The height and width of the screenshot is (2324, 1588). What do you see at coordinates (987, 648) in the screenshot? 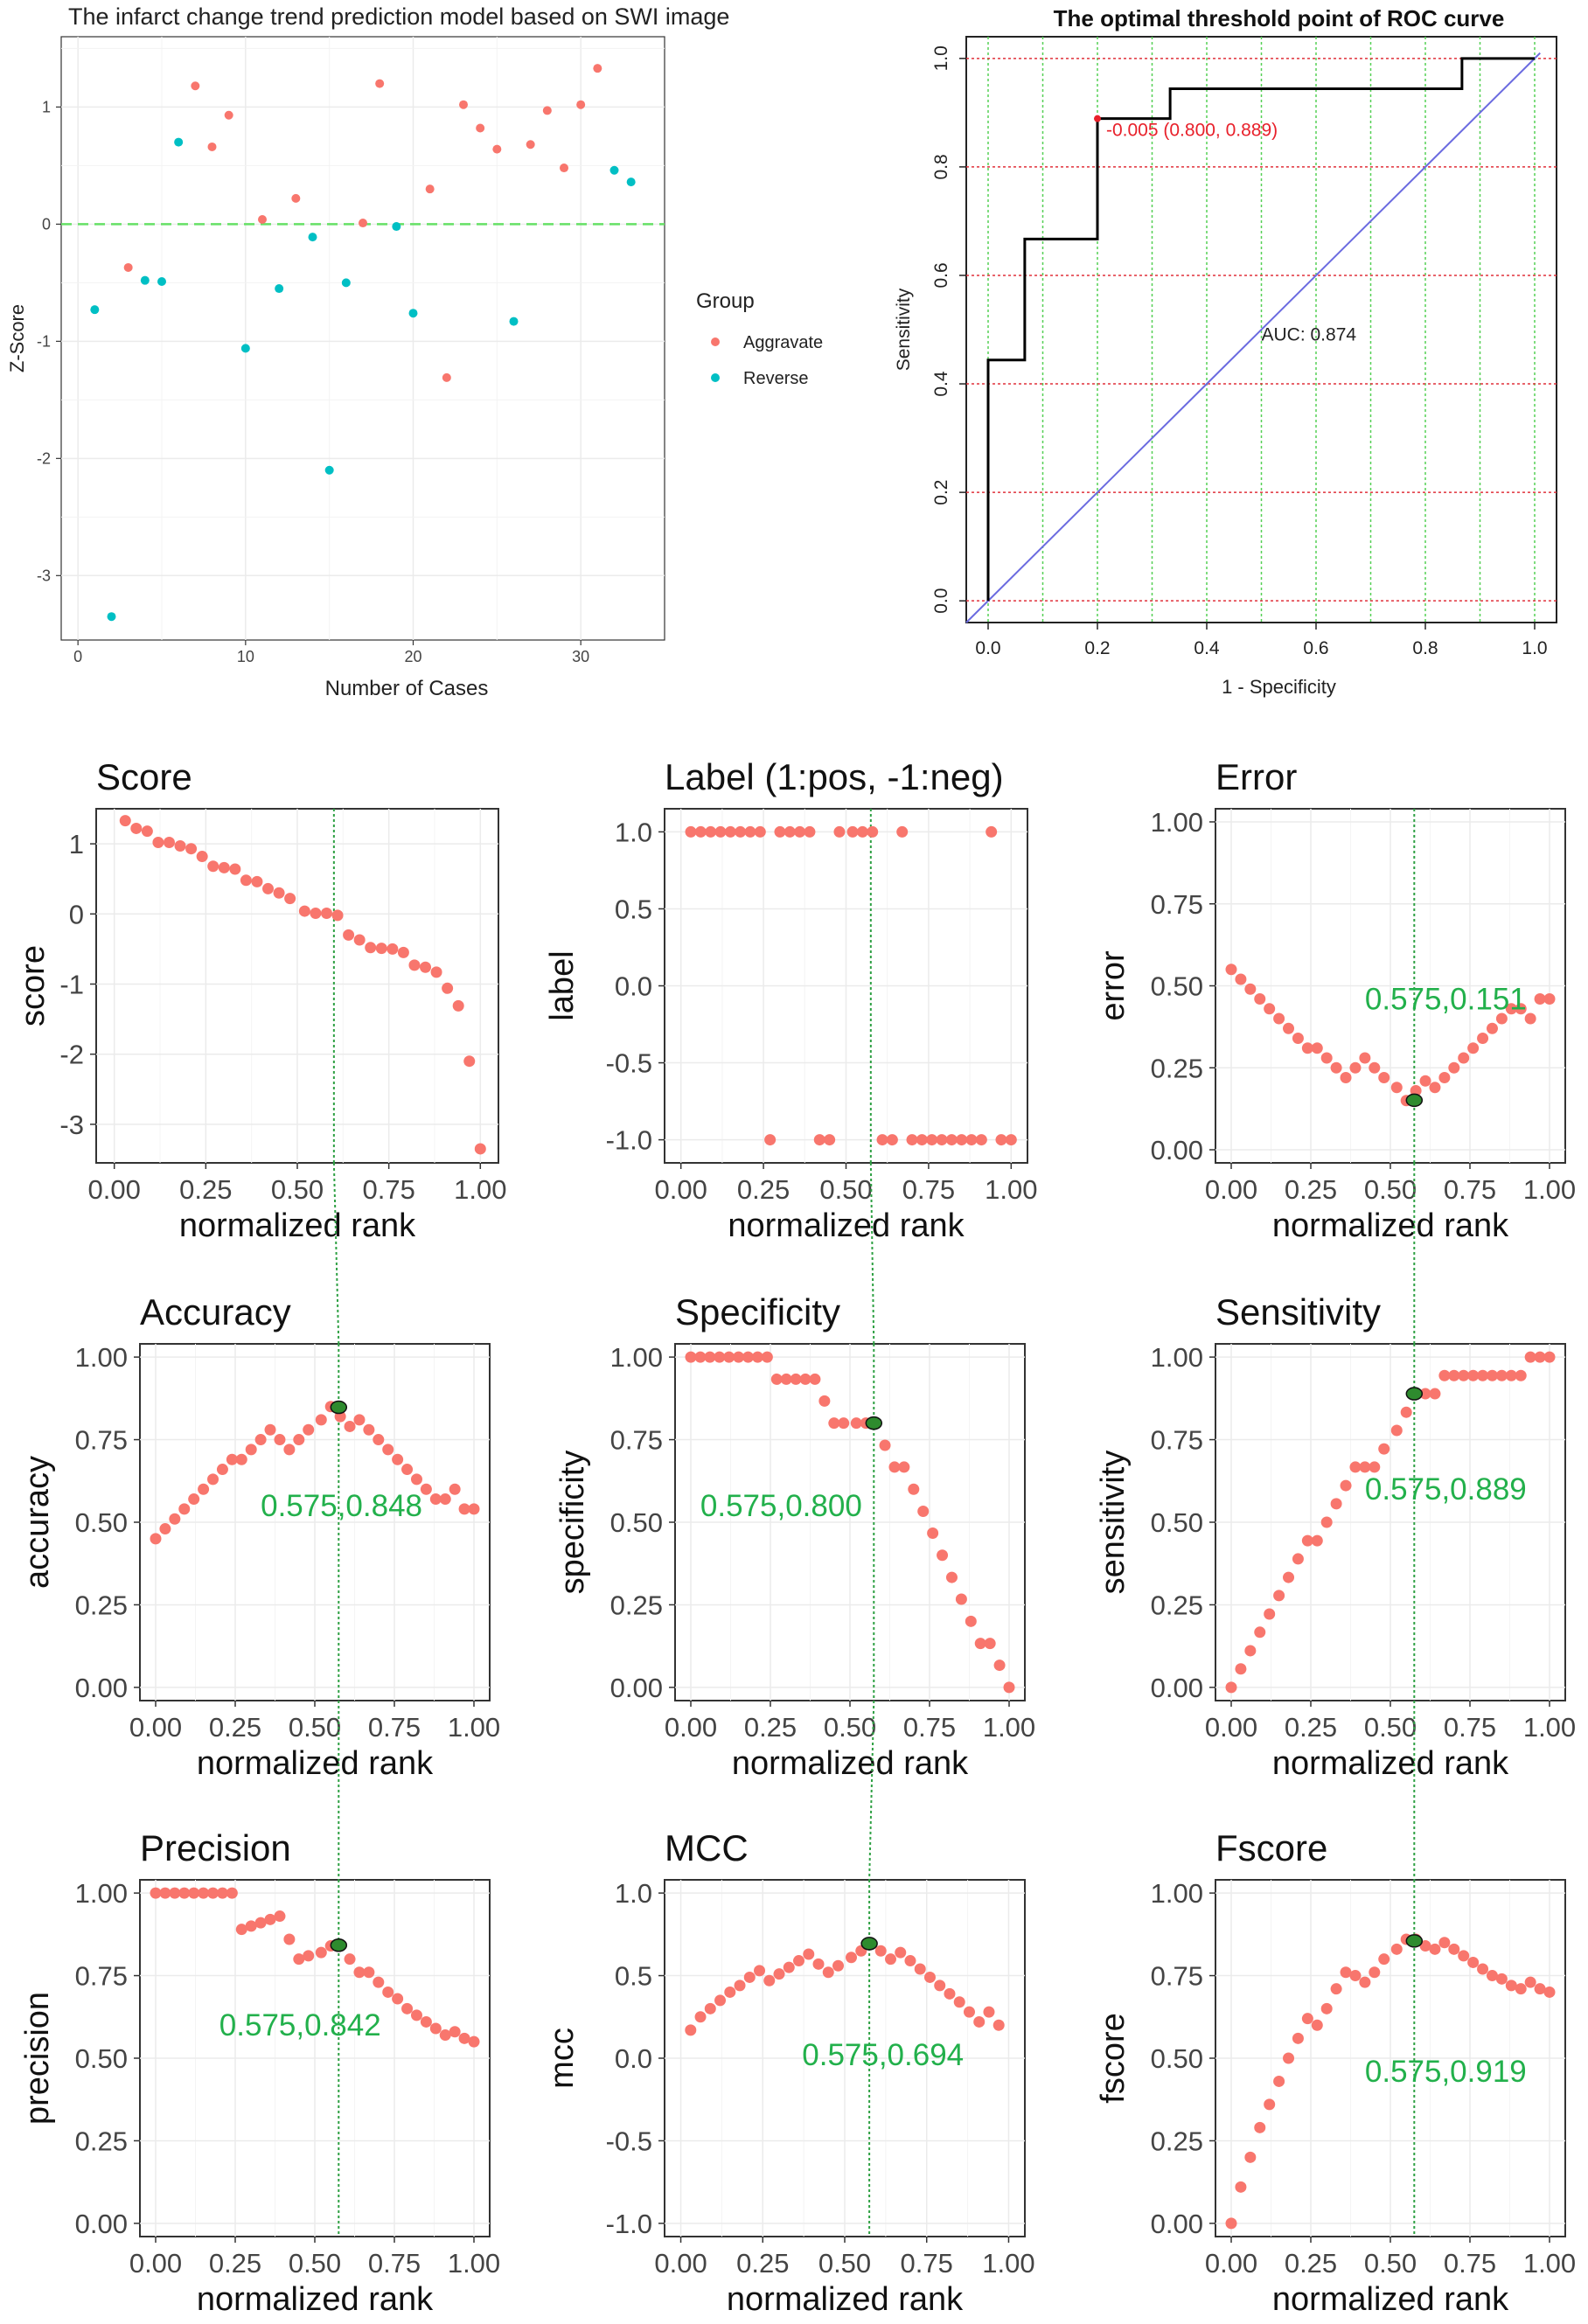
I see `roc-xtick-label: 0.0` at bounding box center [987, 648].